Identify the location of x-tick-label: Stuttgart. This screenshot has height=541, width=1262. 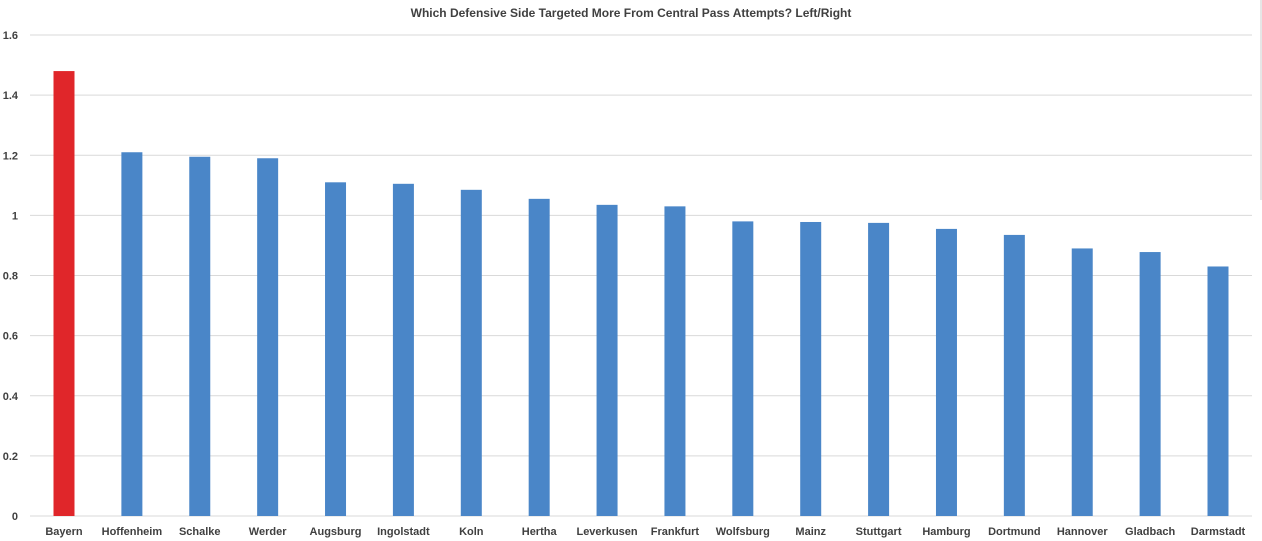
(879, 532).